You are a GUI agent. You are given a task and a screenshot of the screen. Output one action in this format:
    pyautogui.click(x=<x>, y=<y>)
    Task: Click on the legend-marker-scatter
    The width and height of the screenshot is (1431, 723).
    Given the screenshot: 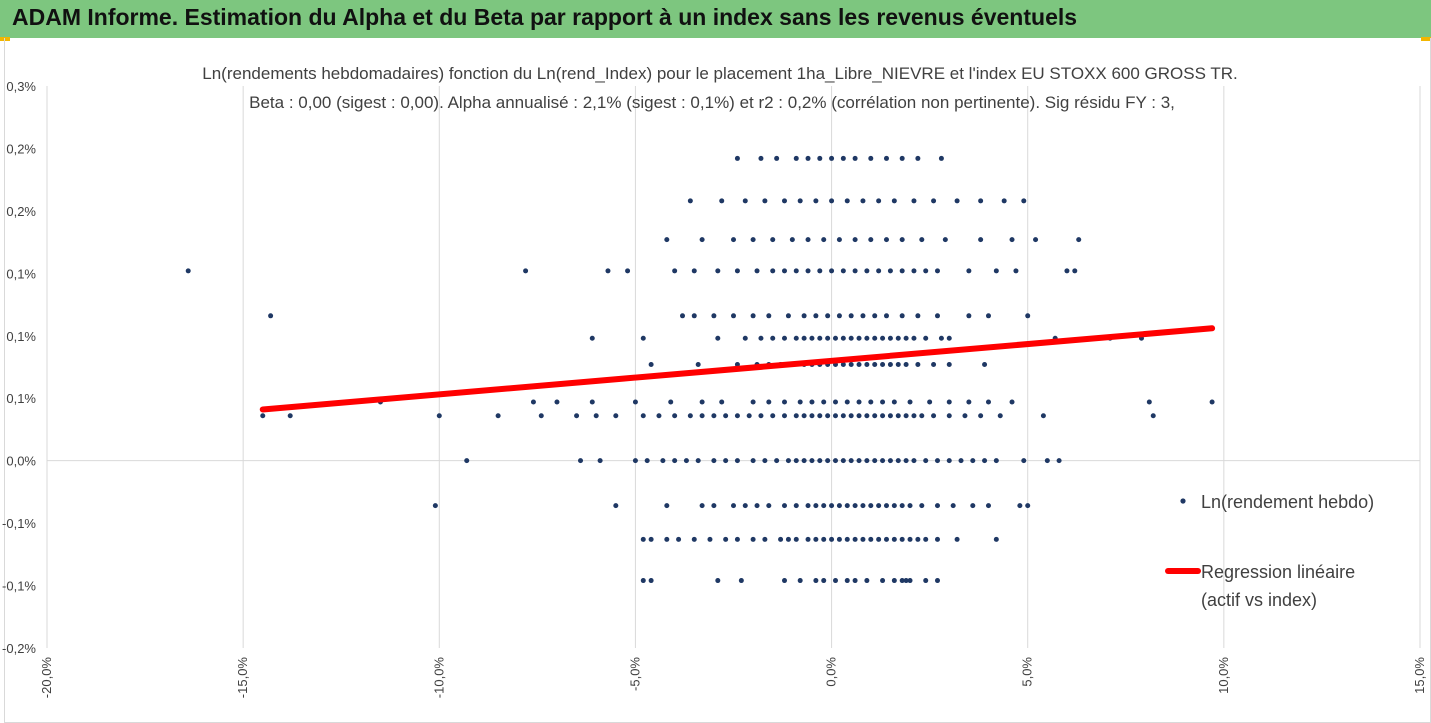 What is the action you would take?
    pyautogui.click(x=1183, y=501)
    